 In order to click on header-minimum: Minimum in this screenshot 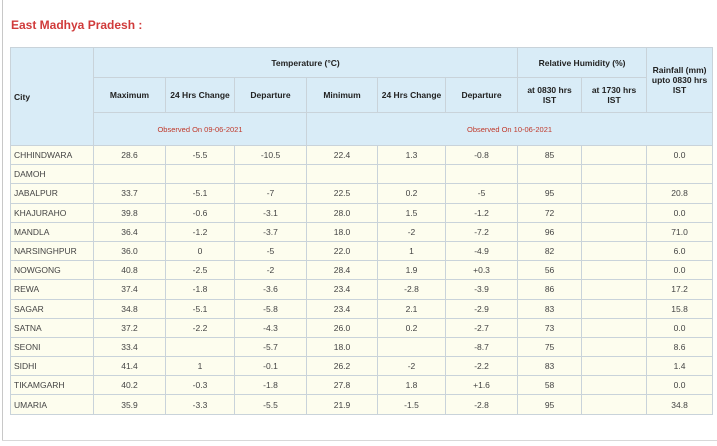, I will do `click(342, 95)`.